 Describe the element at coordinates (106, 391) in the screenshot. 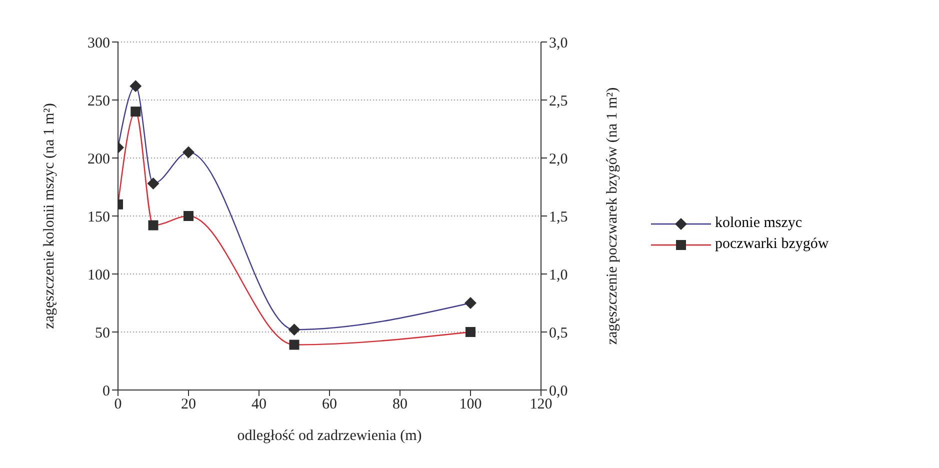

I see `y-tick-label: 0` at that location.